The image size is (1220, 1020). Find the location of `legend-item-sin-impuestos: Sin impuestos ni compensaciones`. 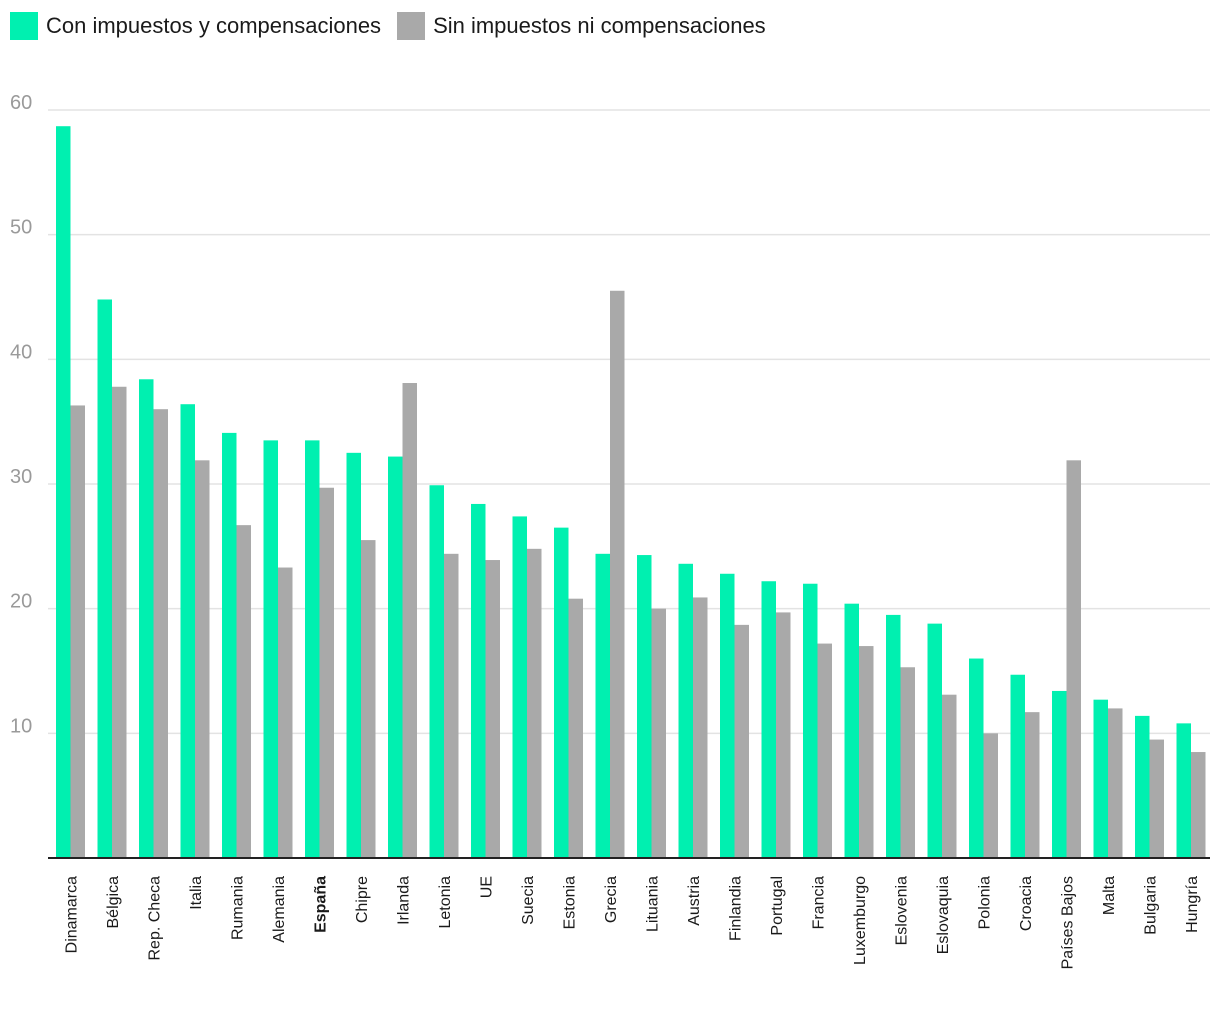

legend-item-sin-impuestos: Sin impuestos ni compensaciones is located at coordinates (581, 26).